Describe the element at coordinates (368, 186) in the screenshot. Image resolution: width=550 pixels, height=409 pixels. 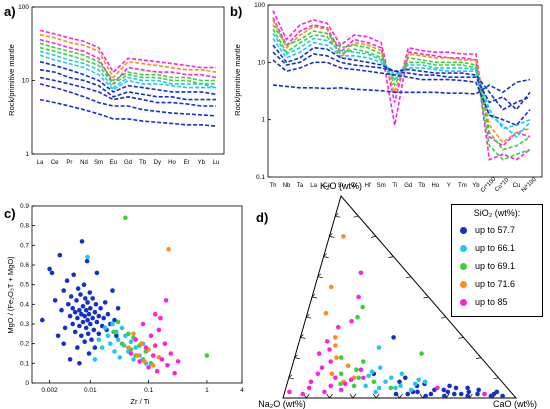
I see `panel-b-x-tick-Hf: Hf` at that location.